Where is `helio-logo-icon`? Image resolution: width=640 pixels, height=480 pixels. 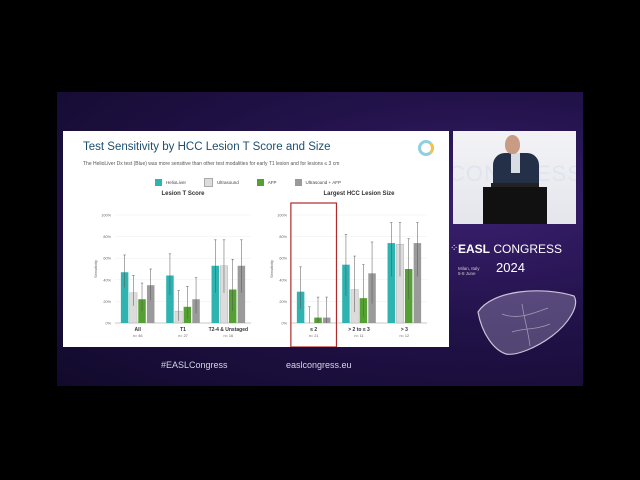
helio-logo-icon is located at coordinates (426, 148).